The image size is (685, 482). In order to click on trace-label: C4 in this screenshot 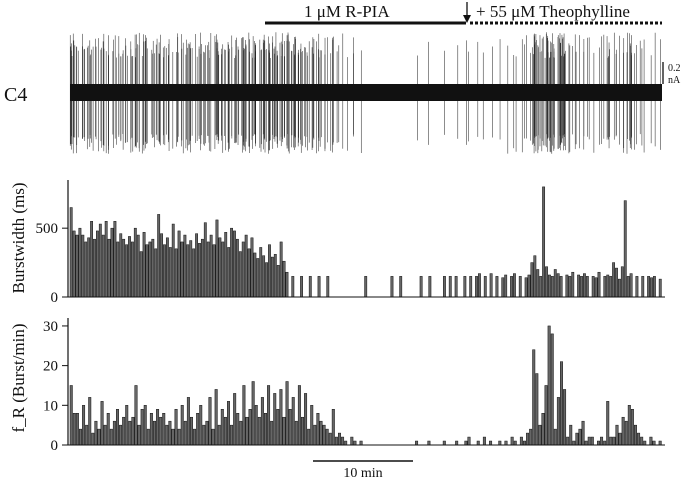, I will do `click(15, 95)`.